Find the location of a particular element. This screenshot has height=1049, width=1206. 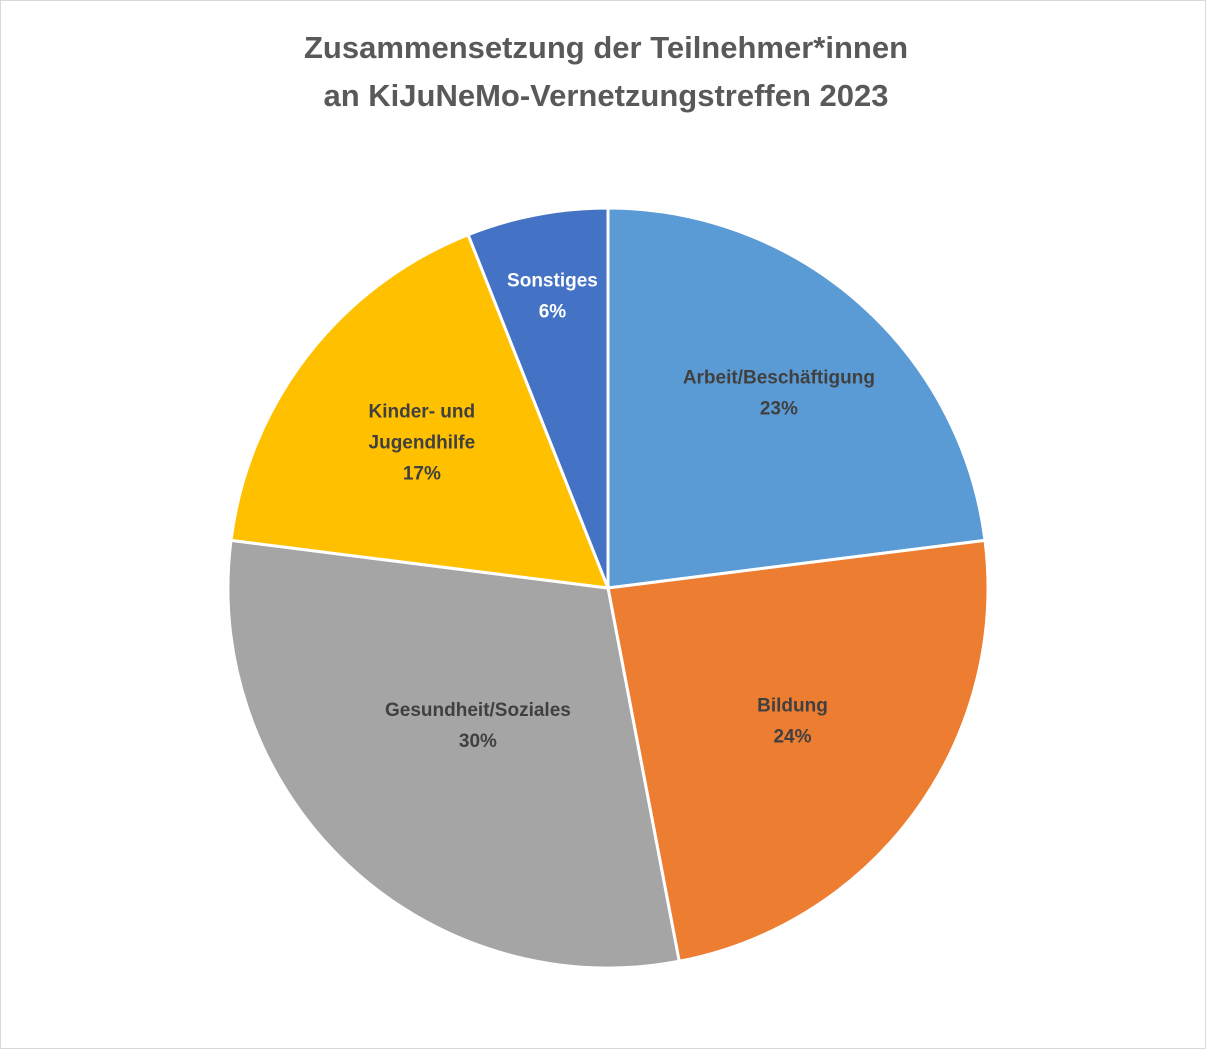

data-label-category: Gesundheit/Soziales is located at coordinates (478, 710).